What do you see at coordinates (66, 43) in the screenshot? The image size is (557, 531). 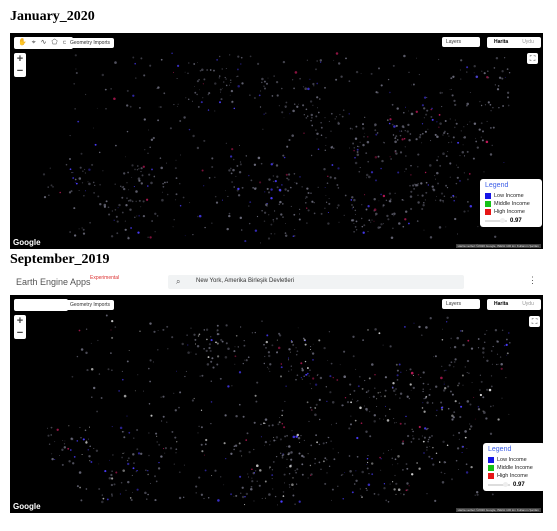 I see `rectangle-icon: ▭` at bounding box center [66, 43].